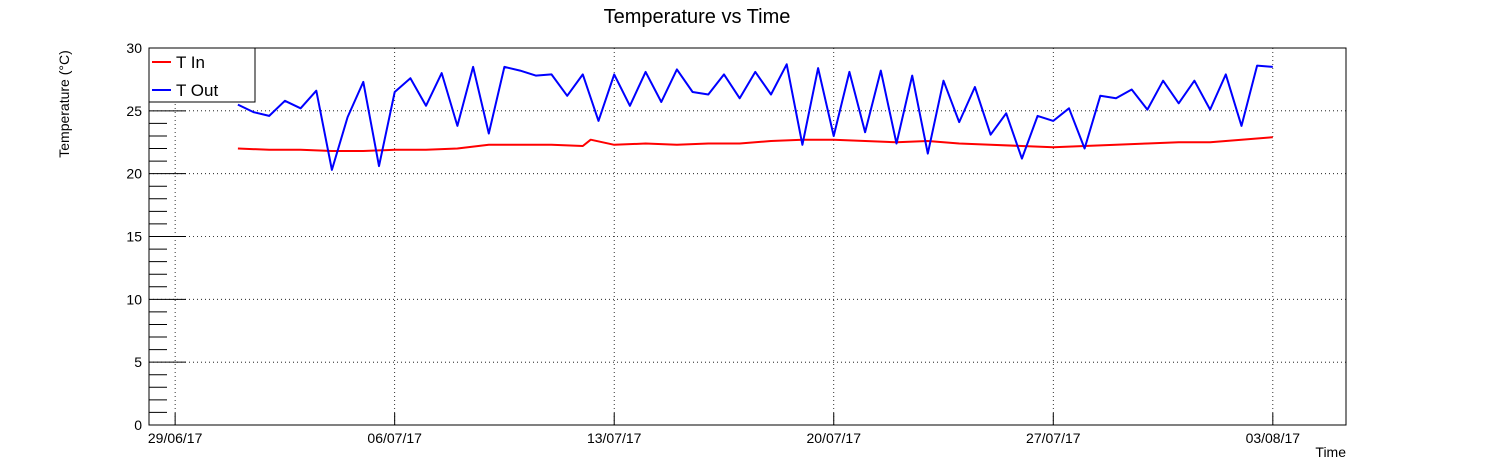 The image size is (1496, 472). What do you see at coordinates (134, 299) in the screenshot?
I see `y-tick-label: 10` at bounding box center [134, 299].